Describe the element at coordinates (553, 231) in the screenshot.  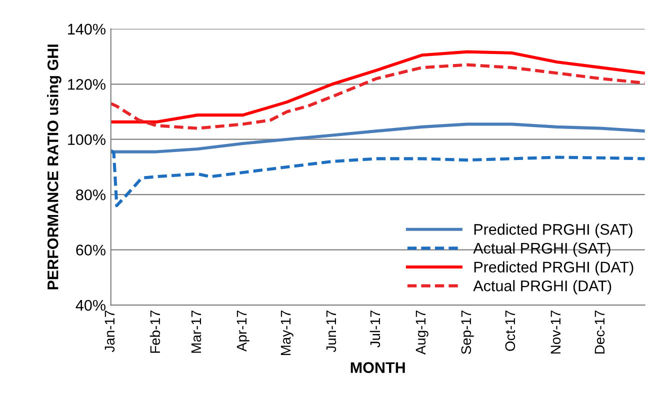
I see `legend-label: Predicted PRGHI (SAT)` at that location.